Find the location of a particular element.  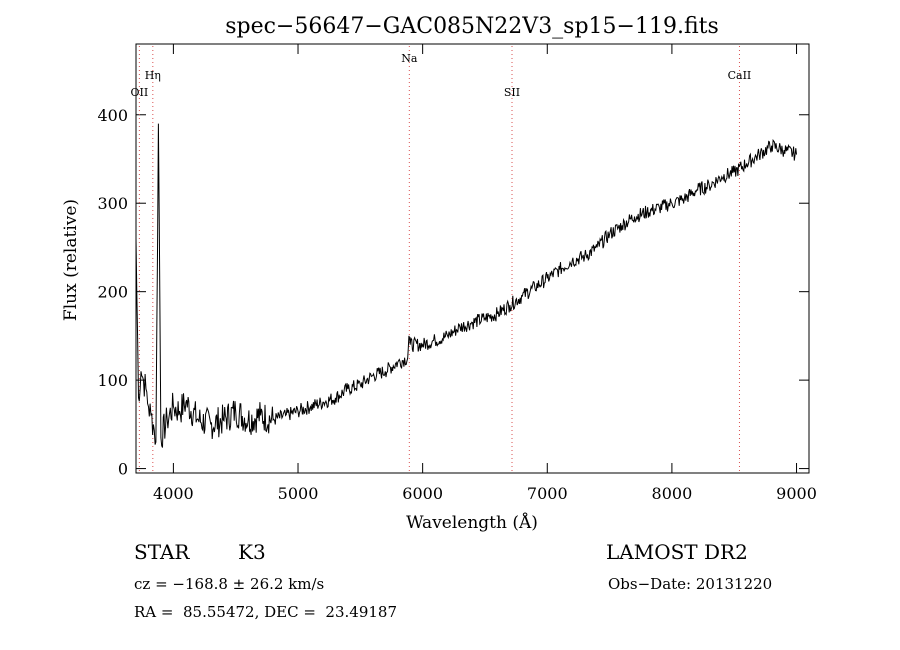

y-axis-label: Flux (relative) is located at coordinates (71, 260).